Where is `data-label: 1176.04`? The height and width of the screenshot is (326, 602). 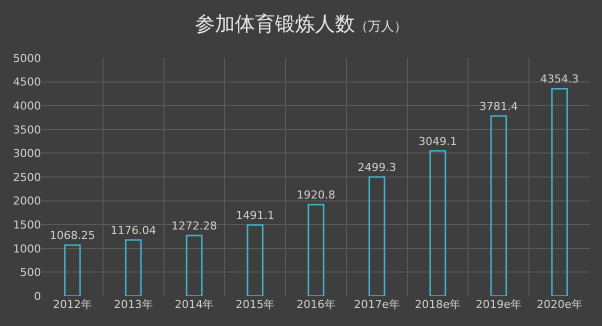
data-label: 1176.04 is located at coordinates (133, 231).